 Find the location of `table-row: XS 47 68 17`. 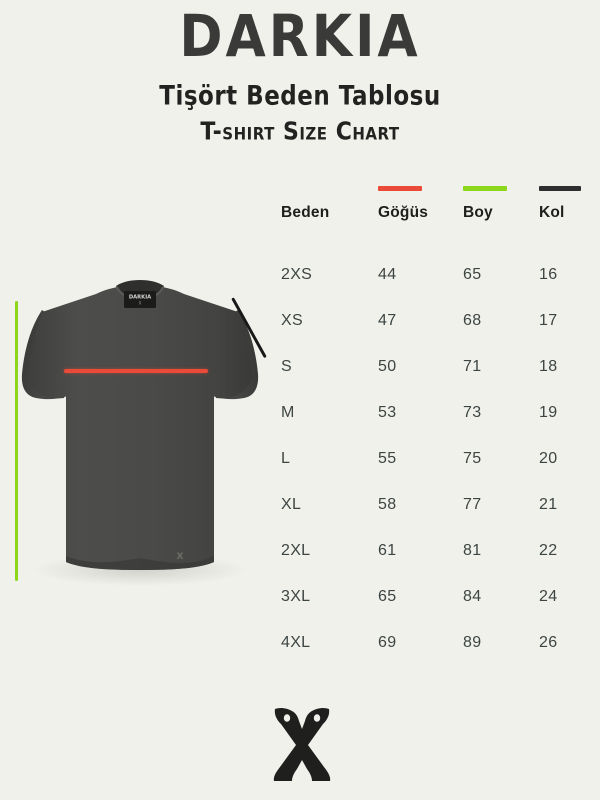

table-row: XS 47 68 17 is located at coordinates (431, 335).